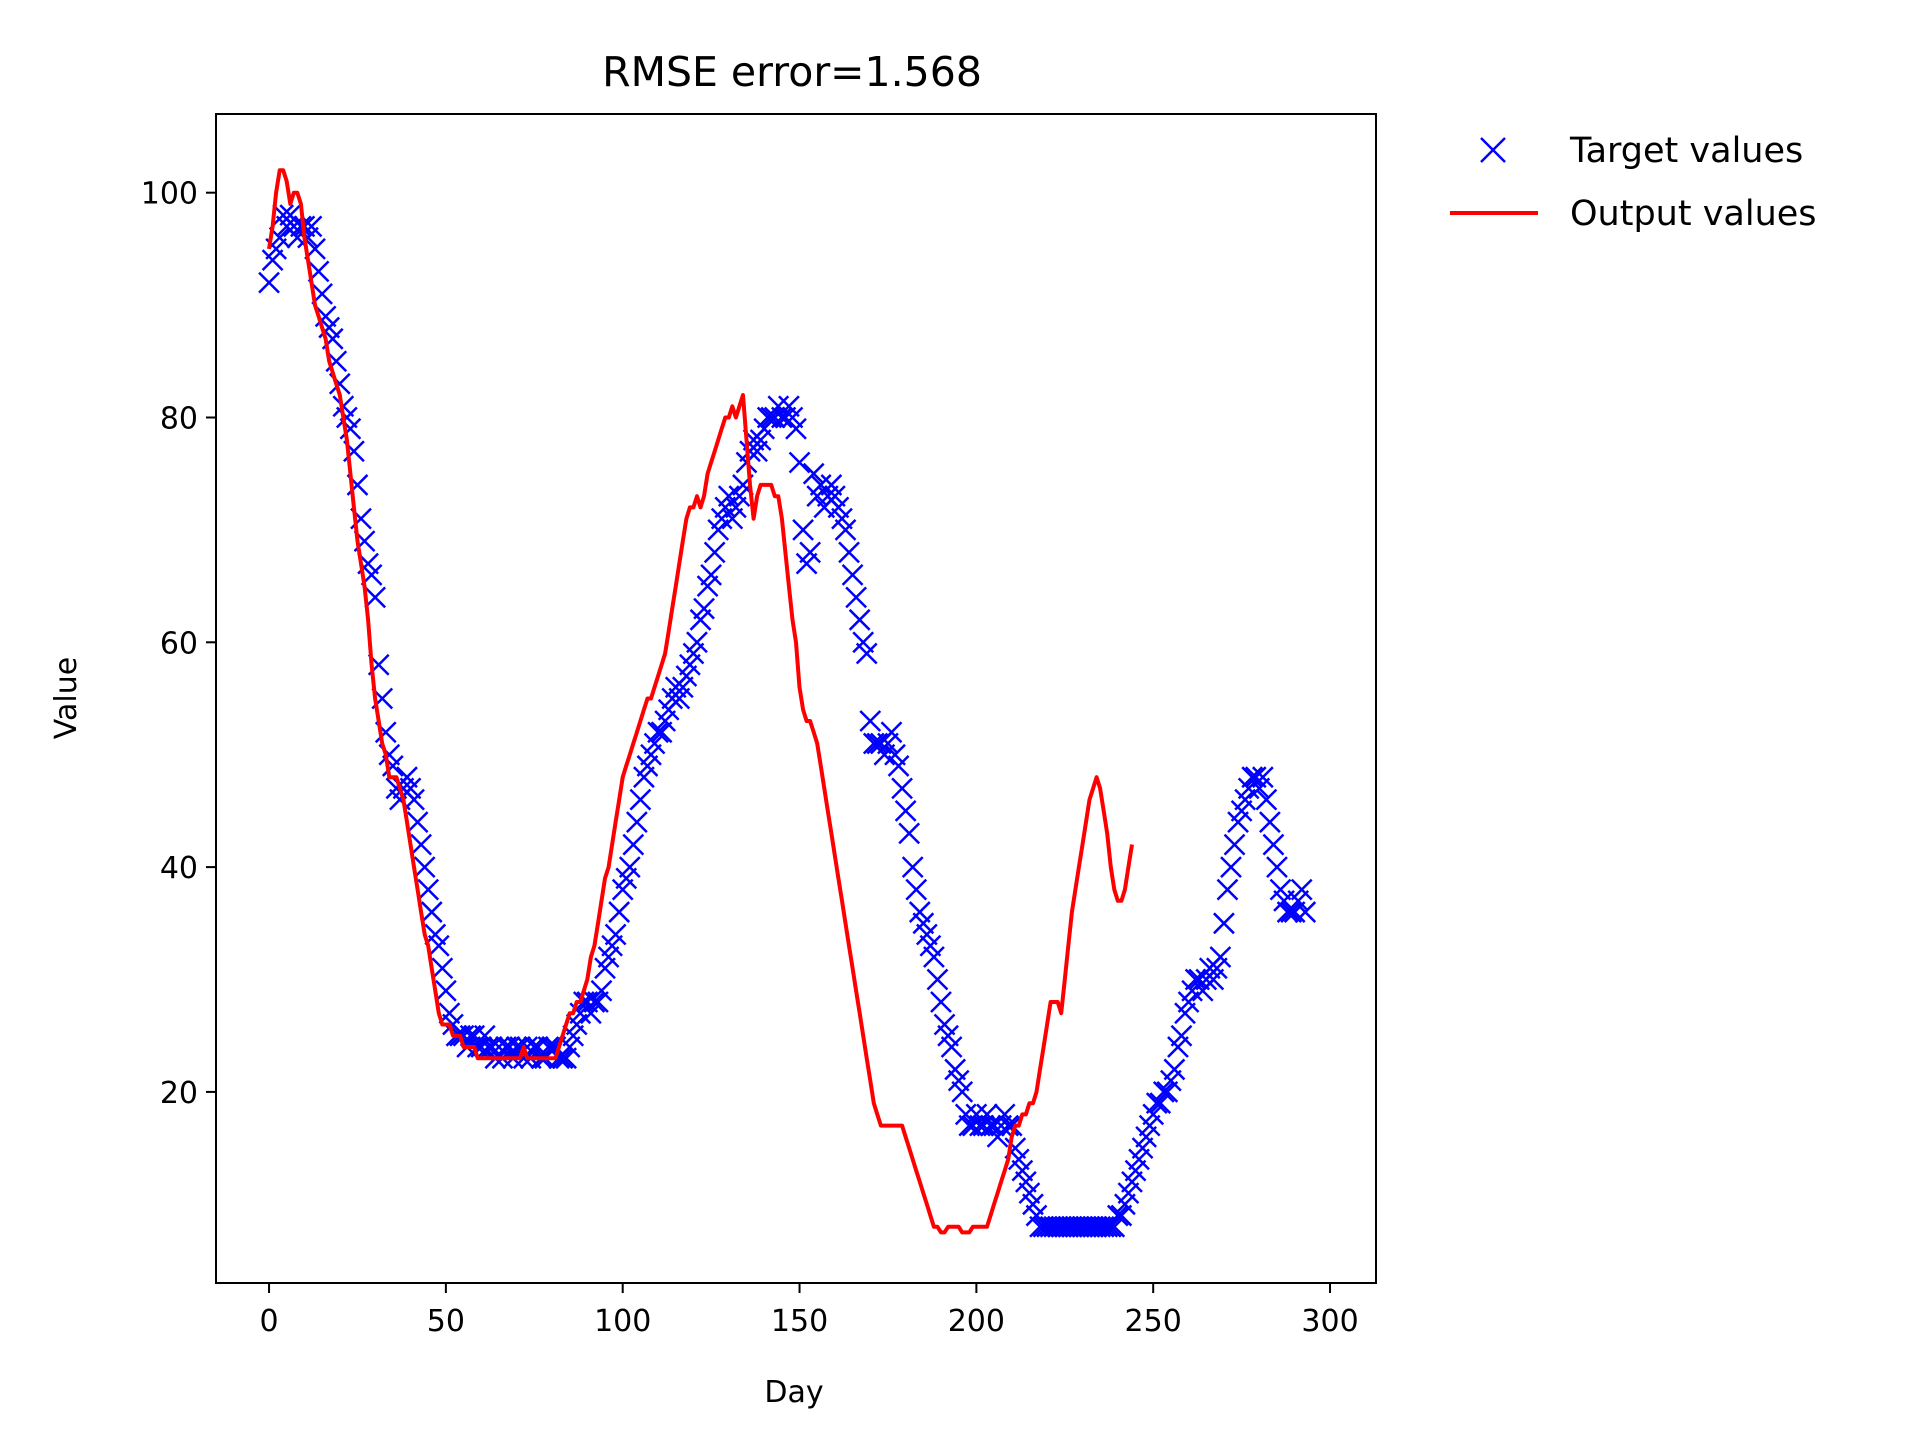 The image size is (1920, 1440). I want to click on x-tick-label: 250, so click(1153, 1321).